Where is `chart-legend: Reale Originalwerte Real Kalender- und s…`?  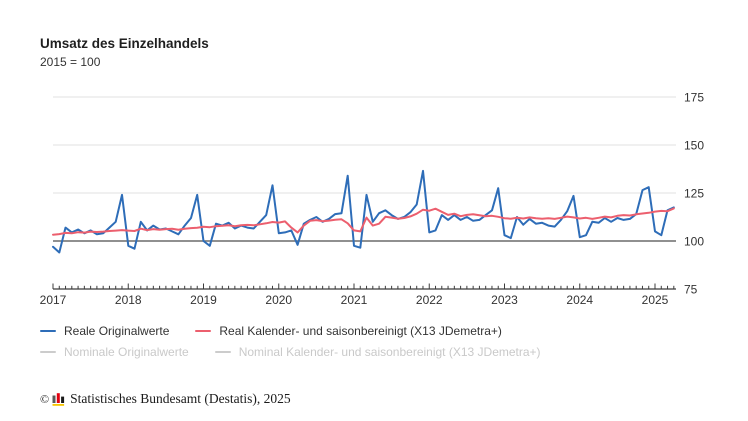
chart-legend: Reale Originalwerte Real Kalender- und s… is located at coordinates (290, 341).